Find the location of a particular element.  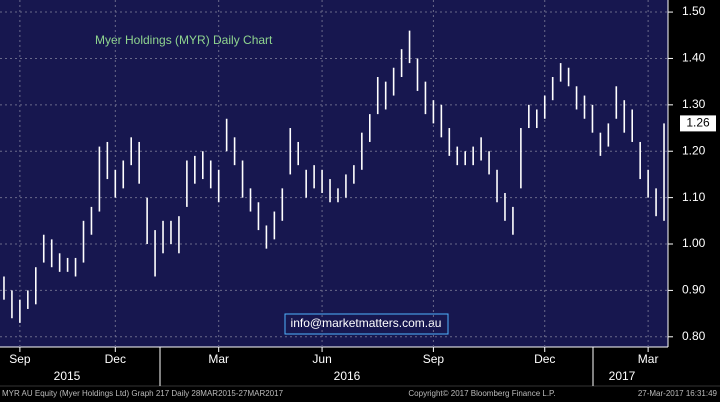

x-tick-label: Jun is located at coordinates (321, 359).